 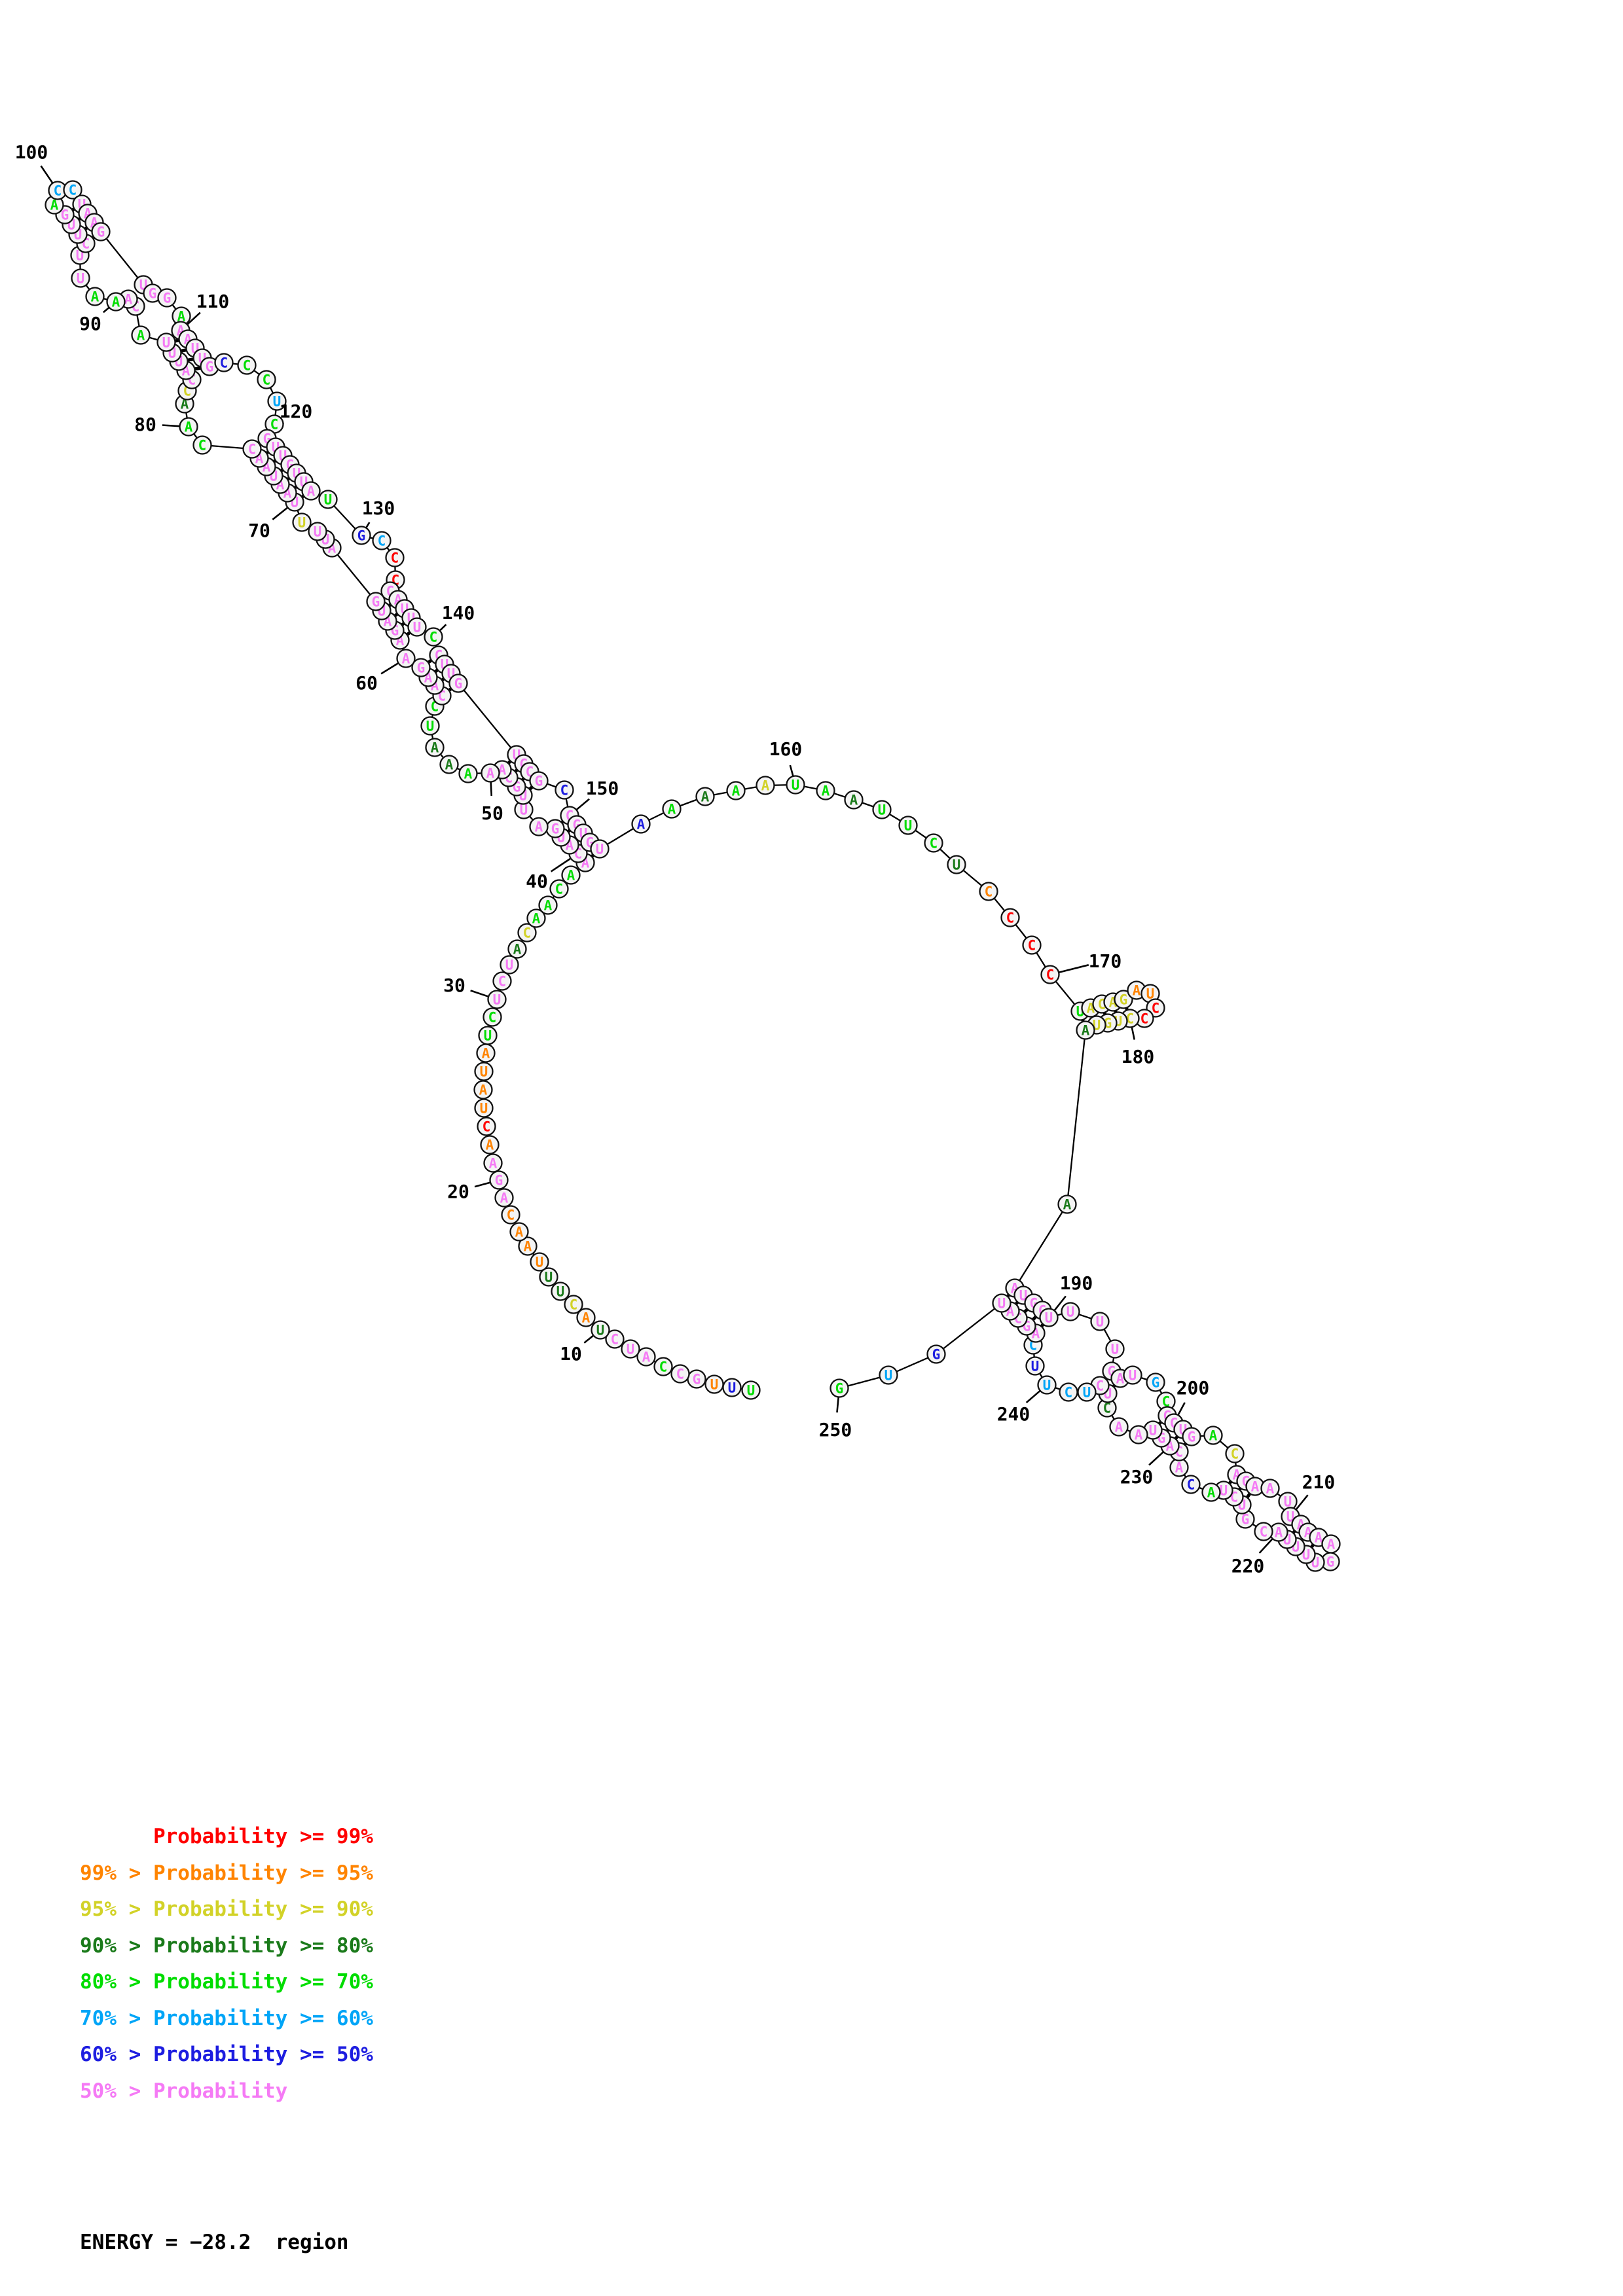 What do you see at coordinates (786, 749) in the screenshot?
I see `position-label: 160` at bounding box center [786, 749].